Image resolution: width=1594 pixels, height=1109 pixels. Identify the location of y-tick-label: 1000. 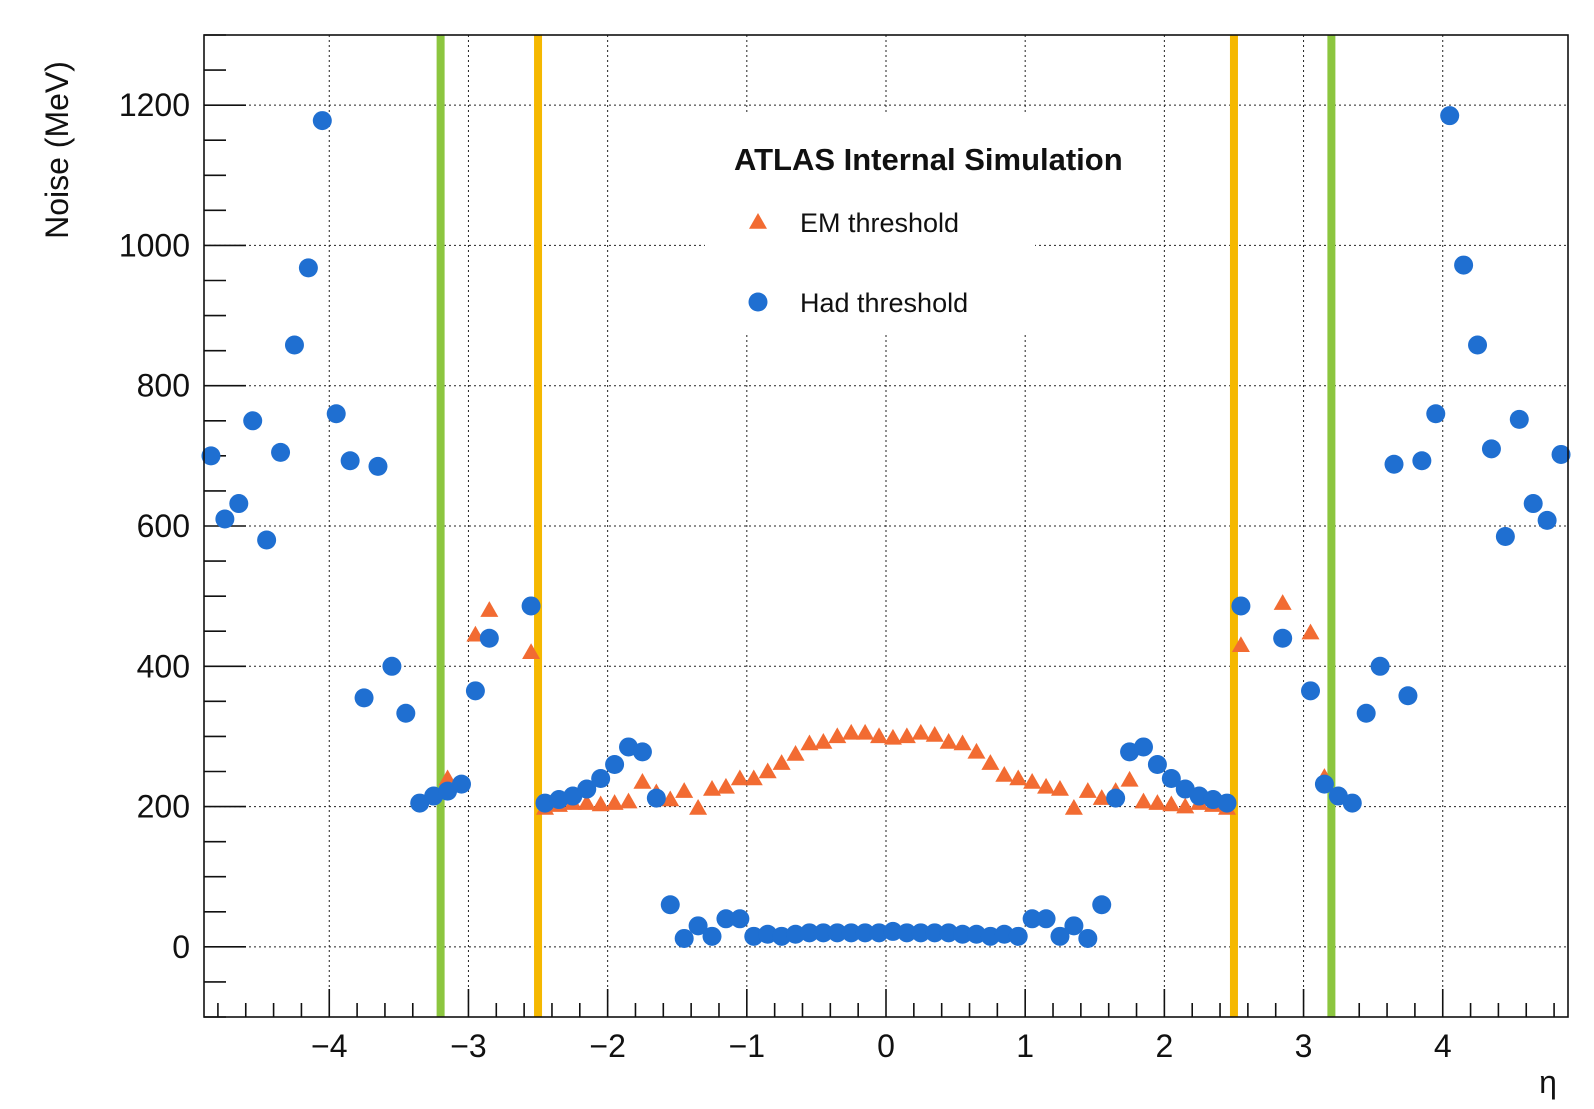
(154, 245).